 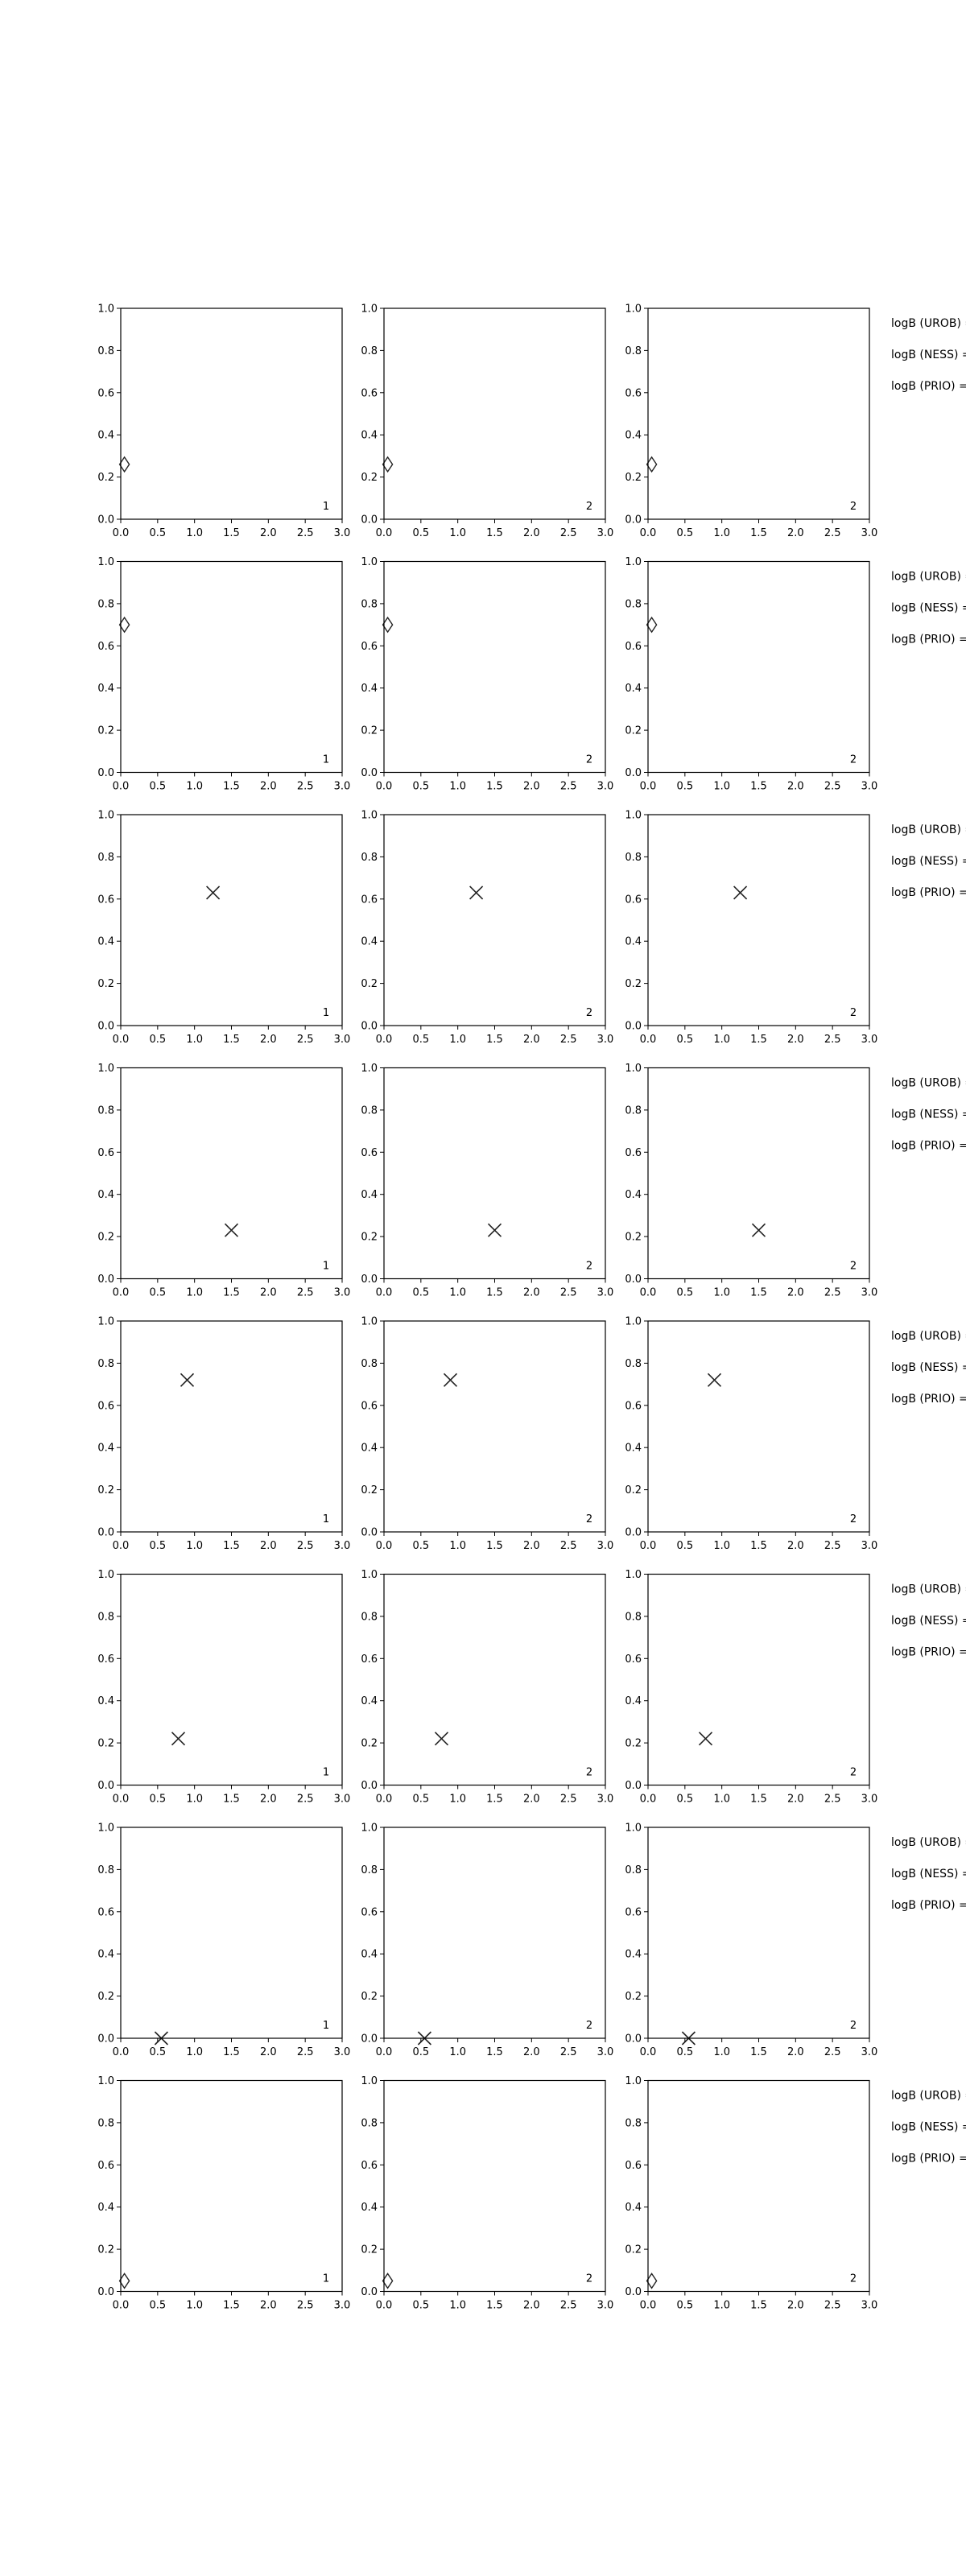 I want to click on panel-r2-c1: 0.0 0.5 1.0 1.5 2.0 2.5 3.0 0.0 0.2 0.4 0.6 0.8 1.0 1, so click(x=223, y=674).